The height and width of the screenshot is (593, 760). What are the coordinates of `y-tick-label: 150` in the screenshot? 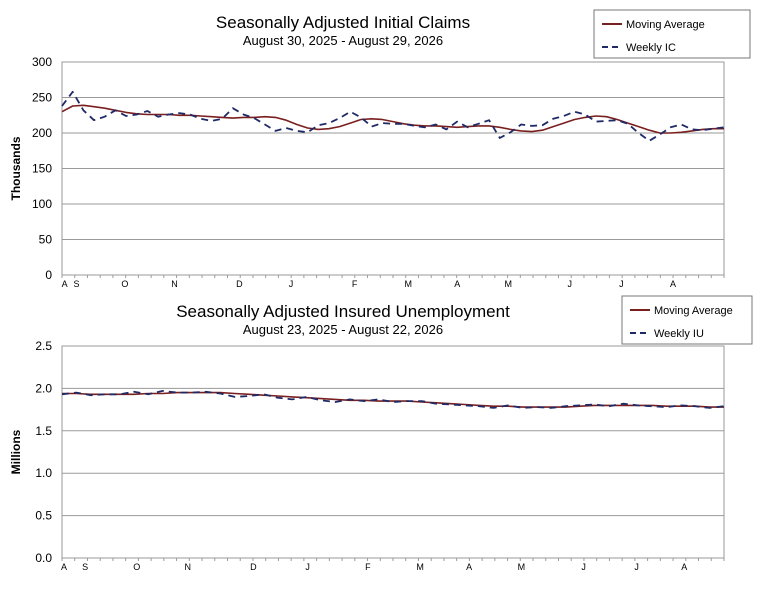 It's located at (42, 169).